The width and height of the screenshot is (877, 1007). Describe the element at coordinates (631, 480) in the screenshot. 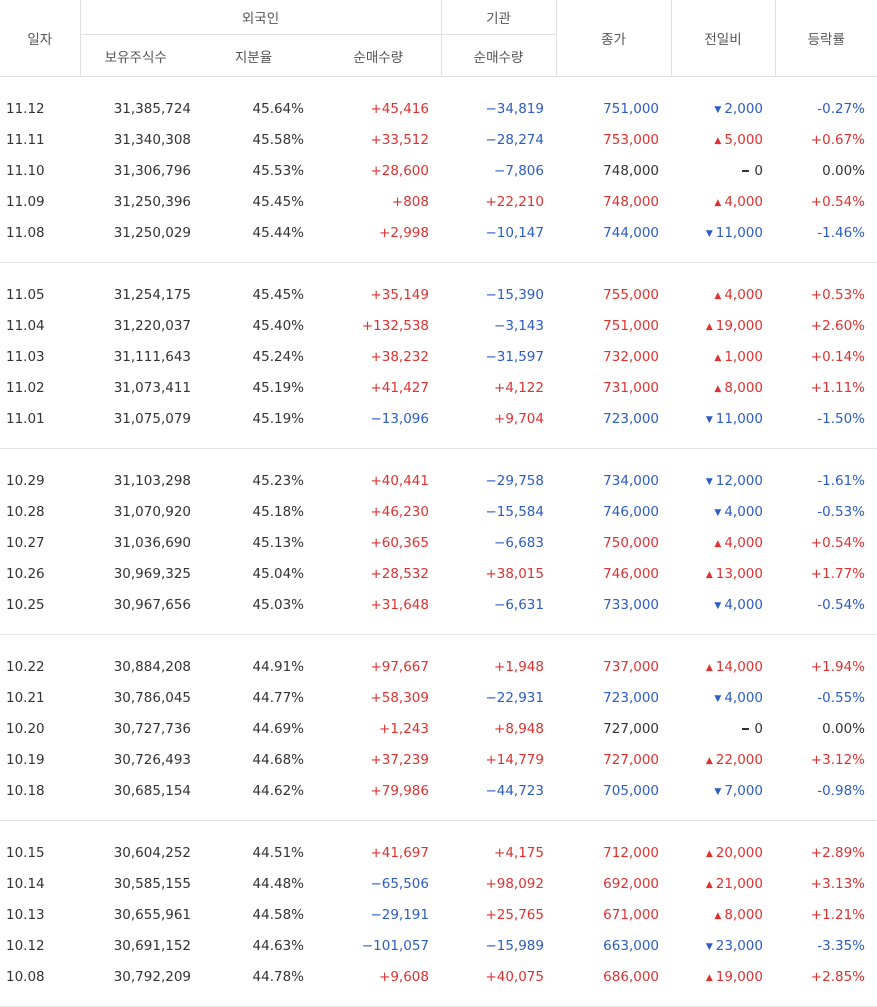

I see `cell-close: 734,000` at that location.